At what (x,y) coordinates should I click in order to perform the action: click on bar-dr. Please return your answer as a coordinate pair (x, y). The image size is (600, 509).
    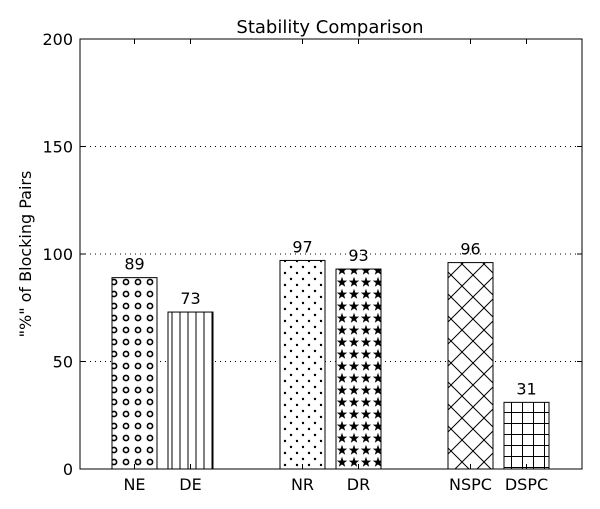
    Looking at the image, I should click on (358, 369).